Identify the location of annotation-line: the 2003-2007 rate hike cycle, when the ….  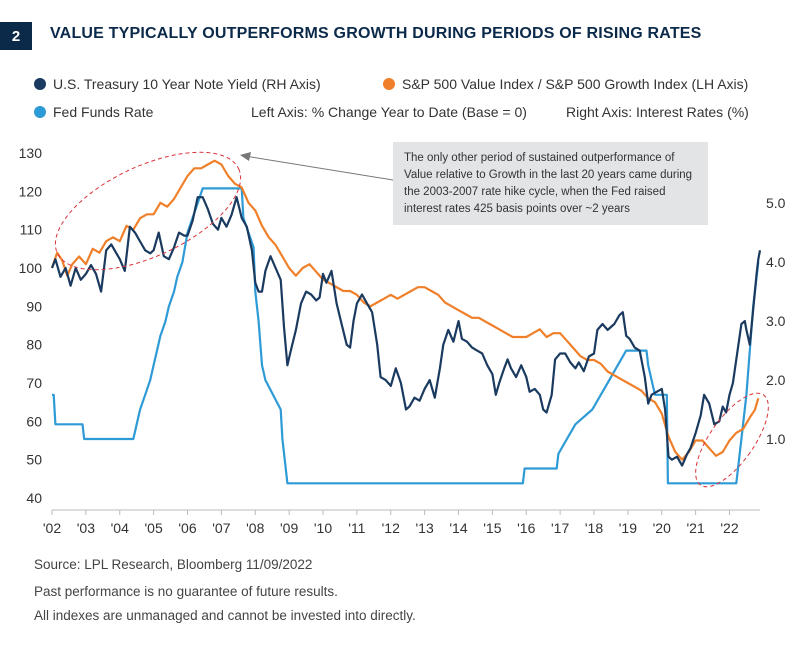
(534, 192).